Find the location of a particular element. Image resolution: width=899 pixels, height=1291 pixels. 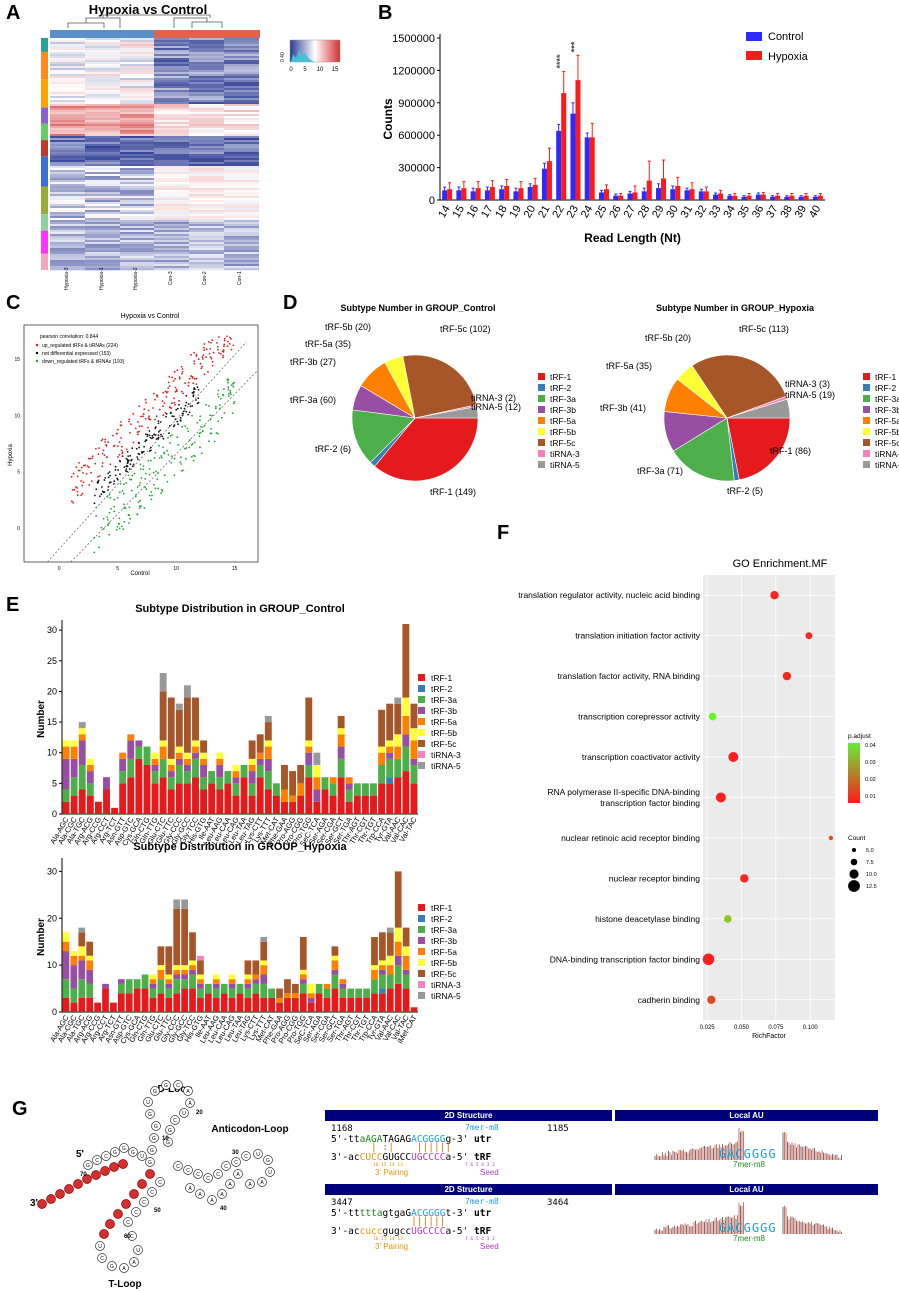

nucleotide is located at coordinates (238, 1174).